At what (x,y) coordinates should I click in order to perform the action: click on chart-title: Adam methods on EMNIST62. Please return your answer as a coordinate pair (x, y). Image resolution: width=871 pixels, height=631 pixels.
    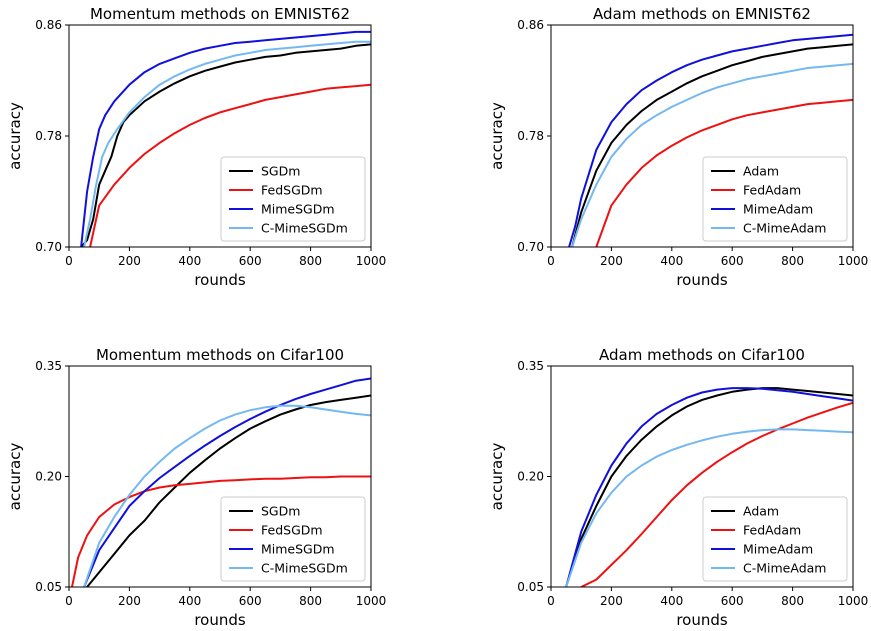
    Looking at the image, I should click on (702, 14).